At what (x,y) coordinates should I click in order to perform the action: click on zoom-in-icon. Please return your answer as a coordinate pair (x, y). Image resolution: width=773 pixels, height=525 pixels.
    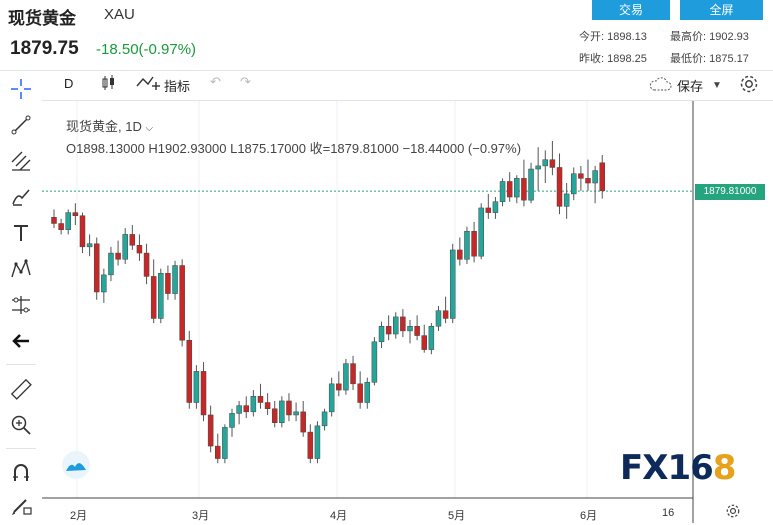
    Looking at the image, I should click on (21, 425).